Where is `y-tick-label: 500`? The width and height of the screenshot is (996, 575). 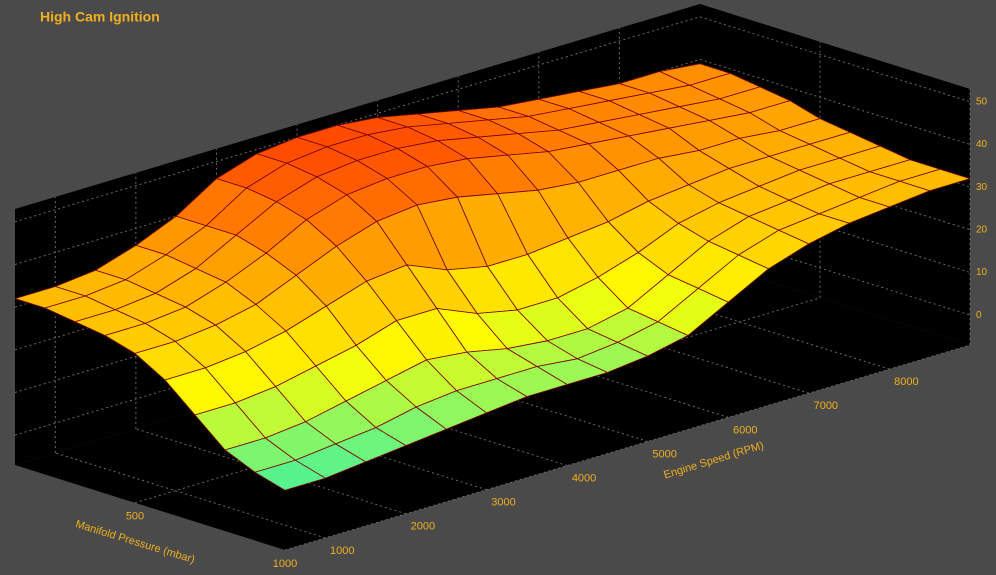 y-tick-label: 500 is located at coordinates (135, 517).